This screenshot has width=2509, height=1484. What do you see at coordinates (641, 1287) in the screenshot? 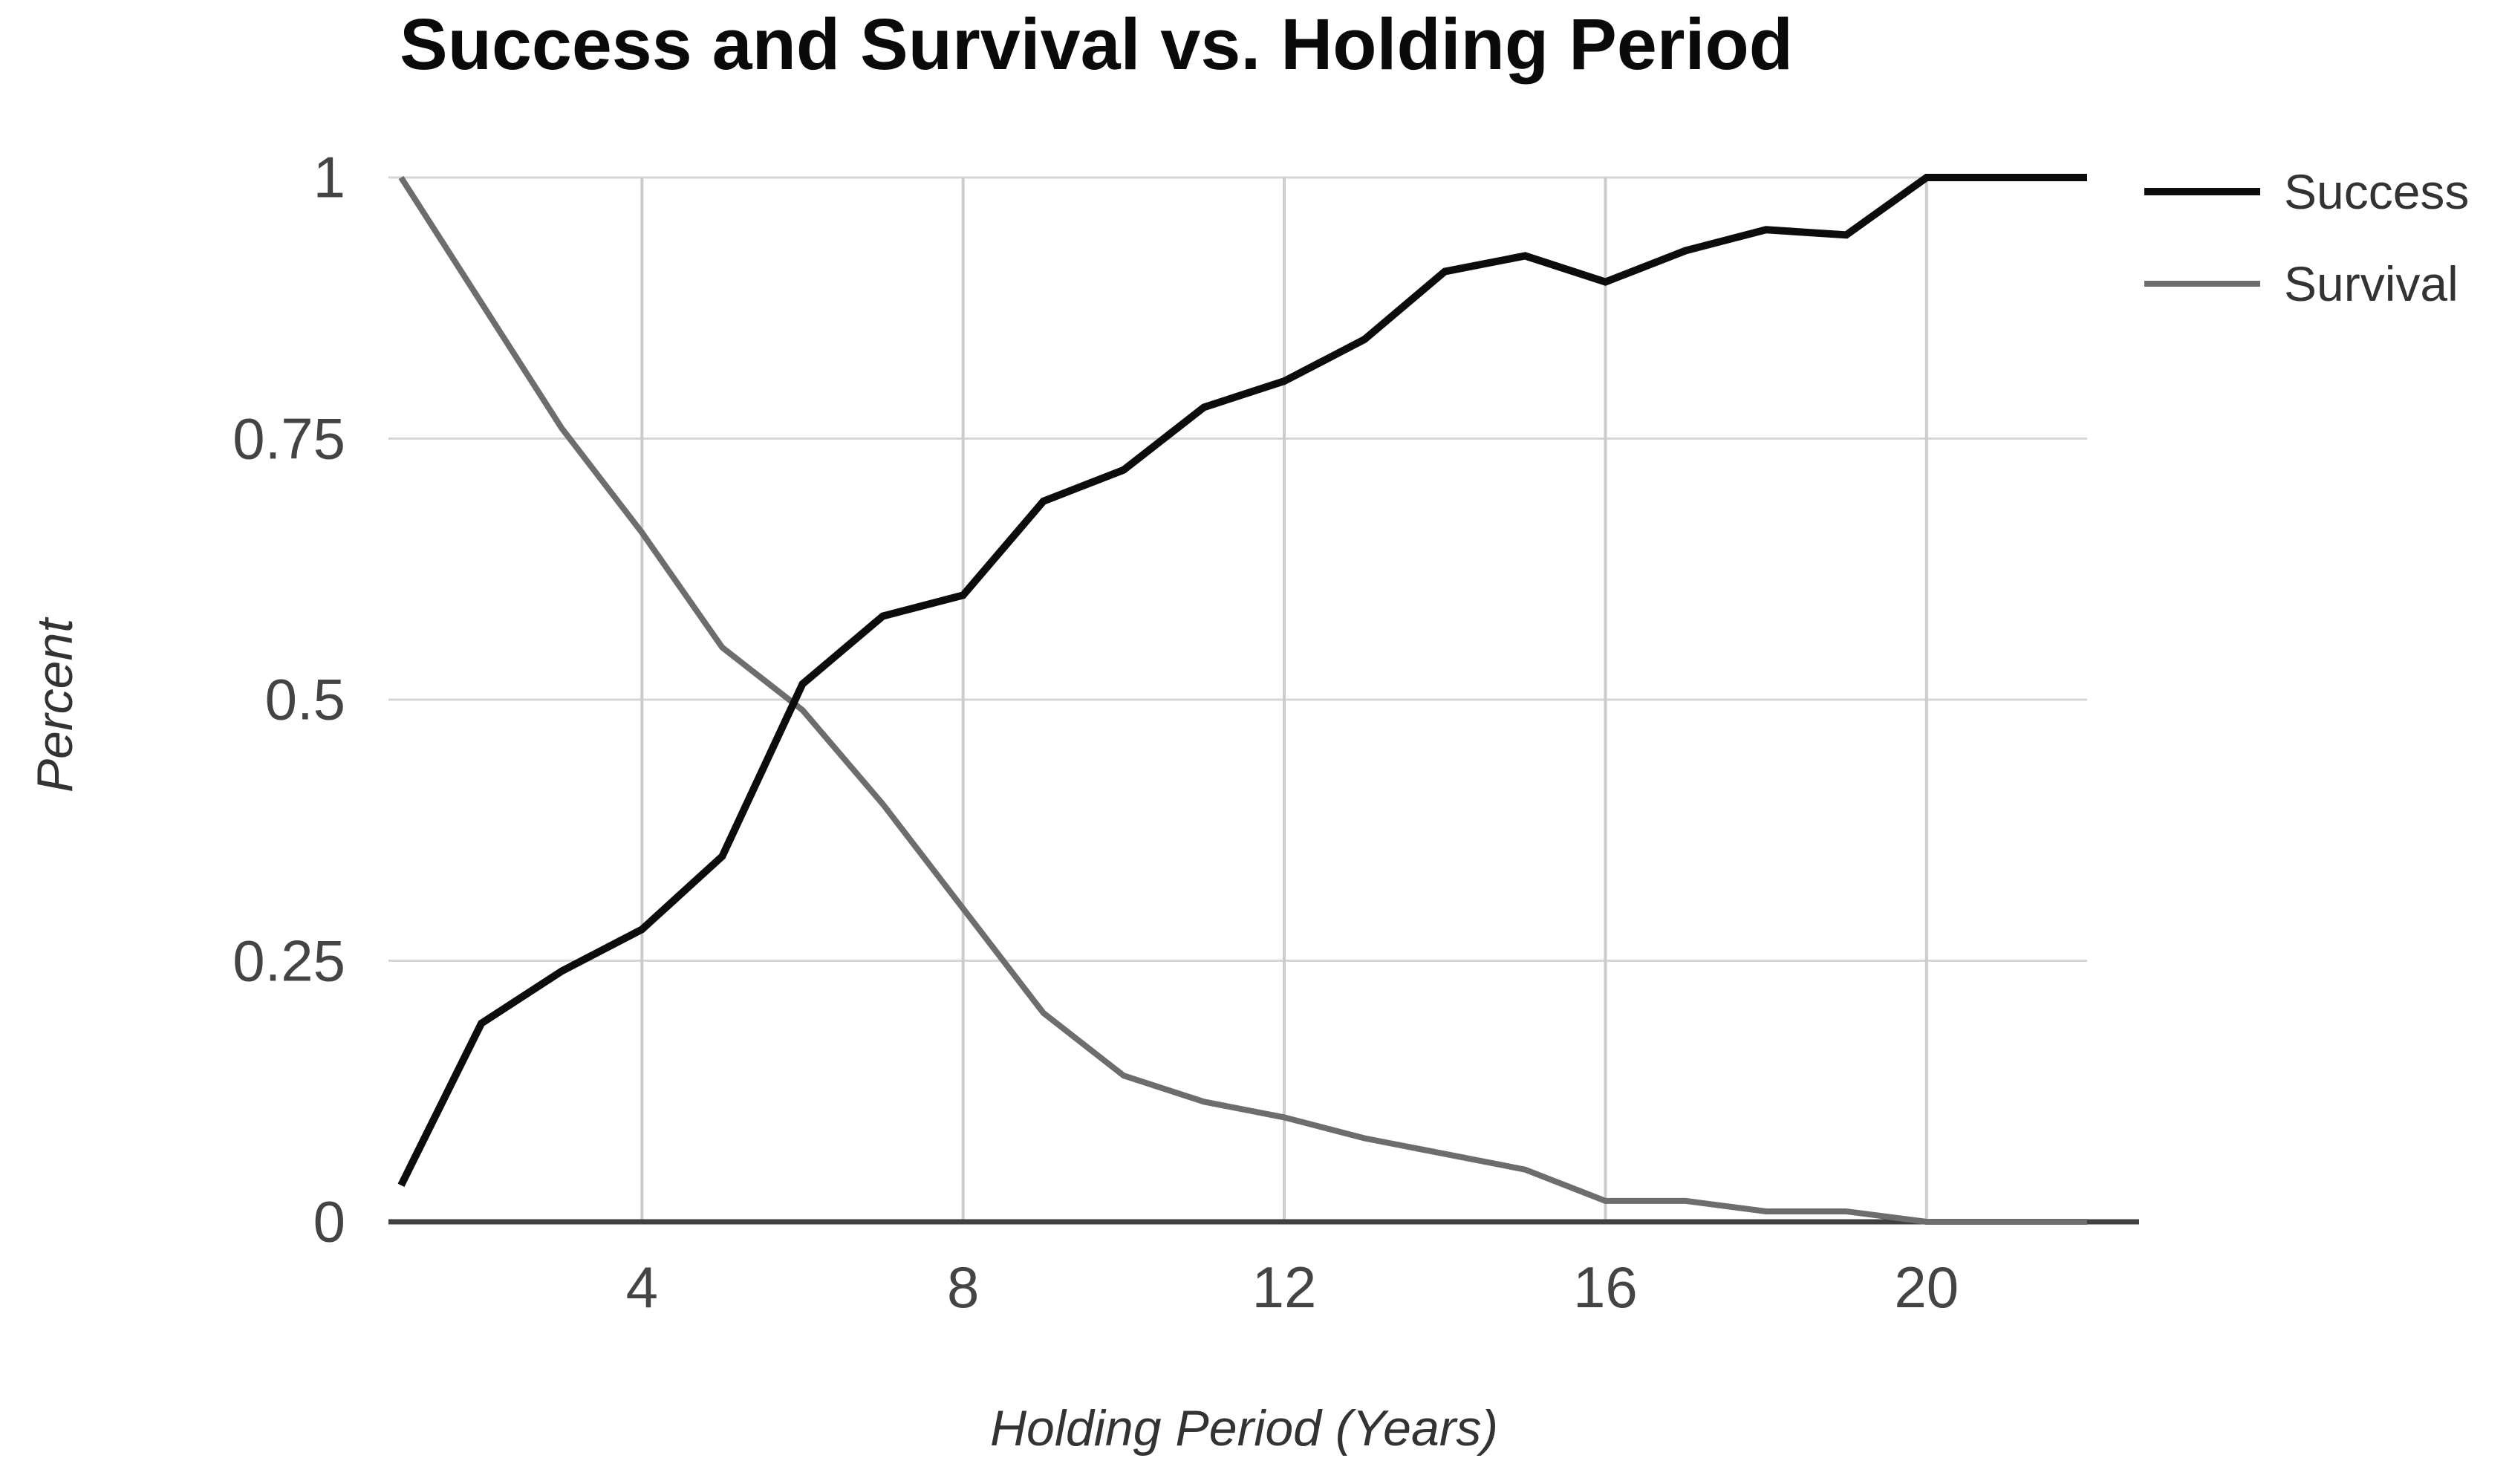
I see `x-tick-label: 4` at bounding box center [641, 1287].